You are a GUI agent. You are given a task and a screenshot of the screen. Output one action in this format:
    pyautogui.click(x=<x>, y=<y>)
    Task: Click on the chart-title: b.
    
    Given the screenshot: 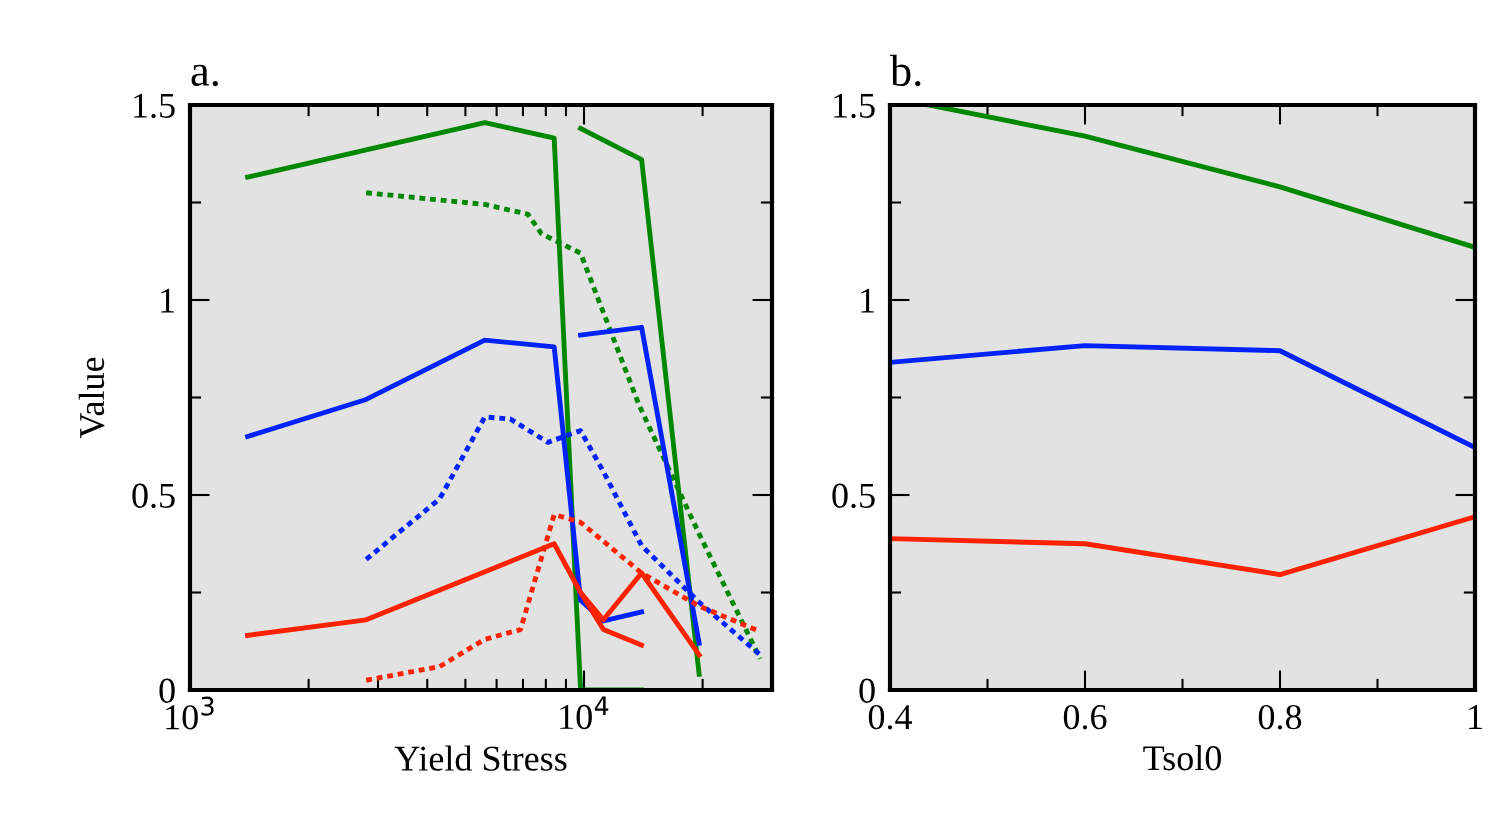 What is the action you would take?
    pyautogui.click(x=905, y=70)
    